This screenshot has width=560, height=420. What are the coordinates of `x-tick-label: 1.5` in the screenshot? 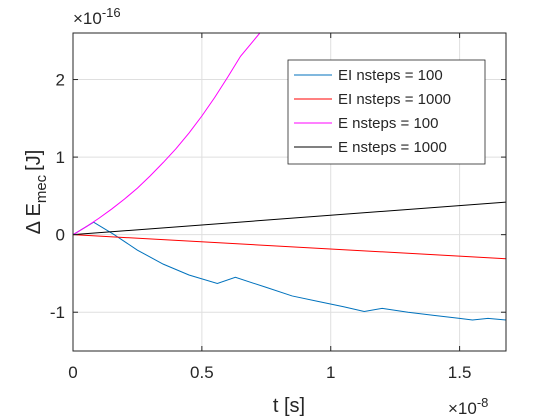 It's located at (460, 372).